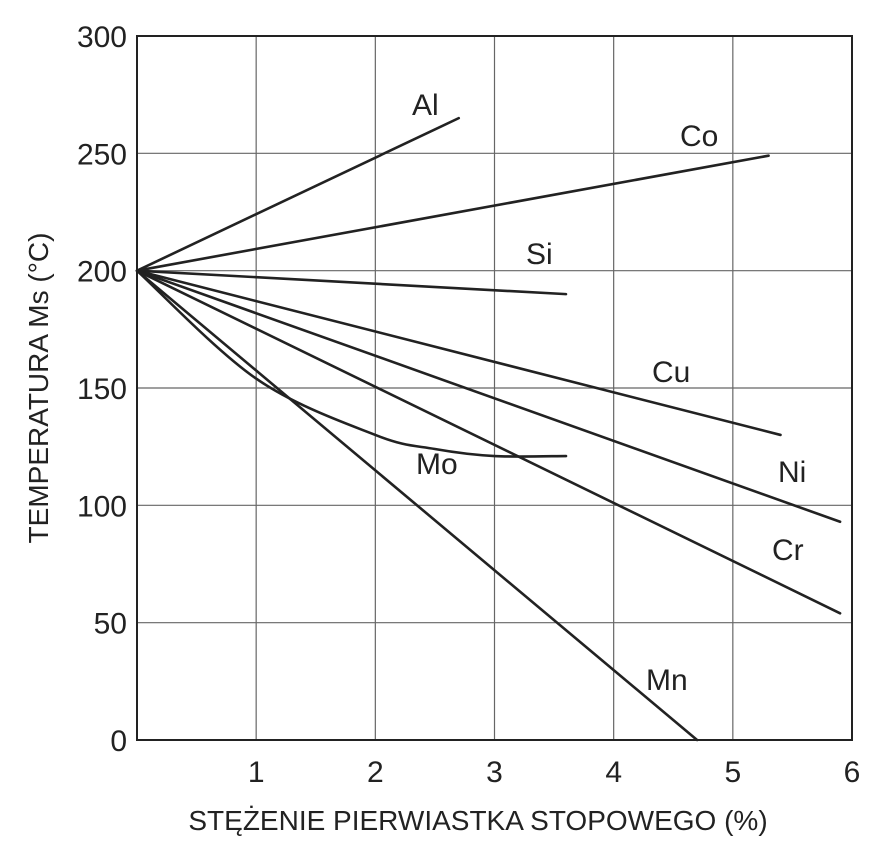  What do you see at coordinates (554, 772) in the screenshot?
I see `x-tick-labels: 1 2 3 4 5 6` at bounding box center [554, 772].